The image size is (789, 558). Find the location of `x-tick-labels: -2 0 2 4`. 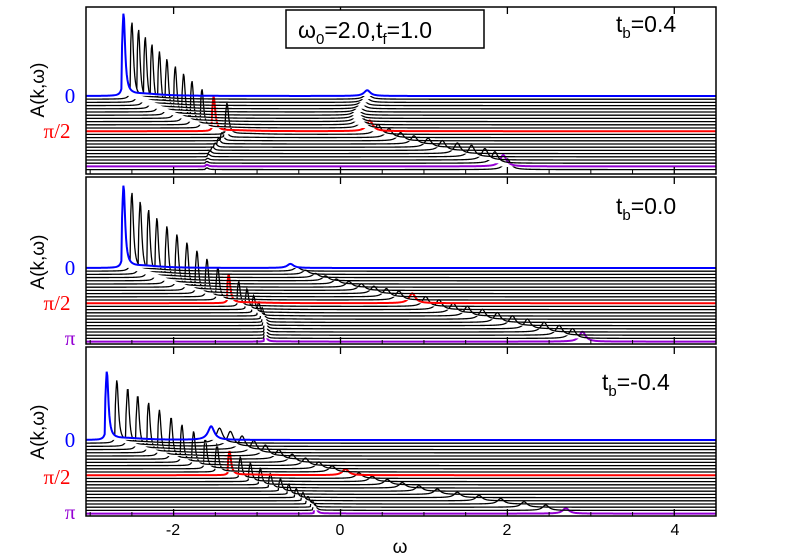

x-tick-labels: -2 0 2 4 is located at coordinates (423, 530).